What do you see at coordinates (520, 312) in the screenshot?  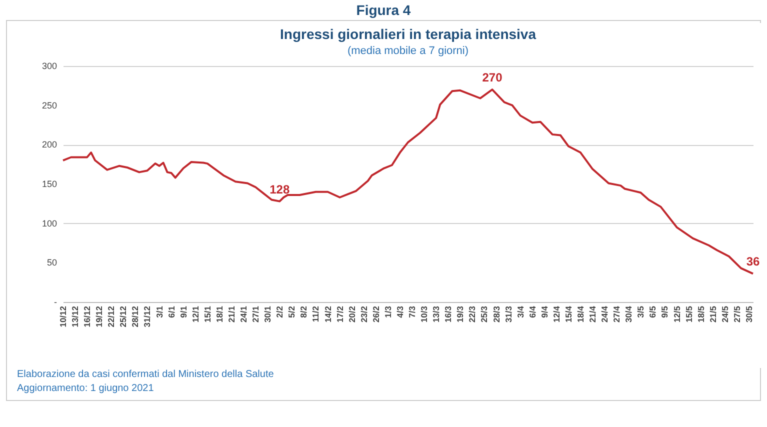 I see `x-tick-label: 3/4` at bounding box center [520, 312].